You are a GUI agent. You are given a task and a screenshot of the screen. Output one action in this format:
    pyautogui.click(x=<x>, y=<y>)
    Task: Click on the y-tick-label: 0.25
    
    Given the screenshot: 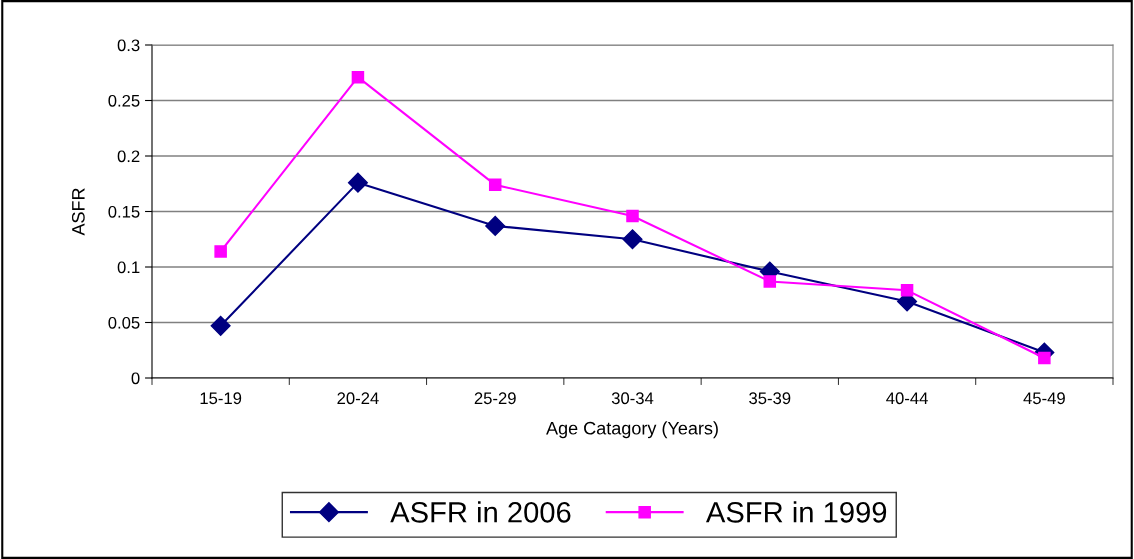 What is the action you would take?
    pyautogui.click(x=124, y=100)
    